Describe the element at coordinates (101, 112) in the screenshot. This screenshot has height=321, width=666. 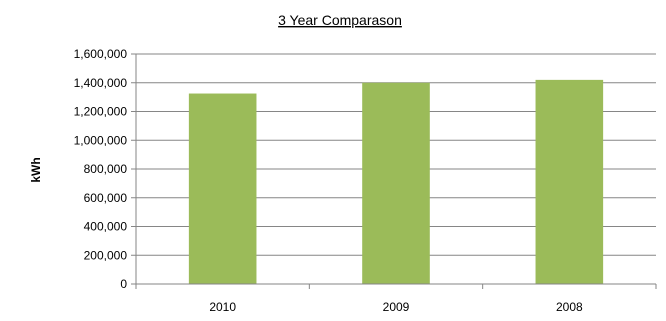
I see `y-tick-label: 1,200,000` at that location.